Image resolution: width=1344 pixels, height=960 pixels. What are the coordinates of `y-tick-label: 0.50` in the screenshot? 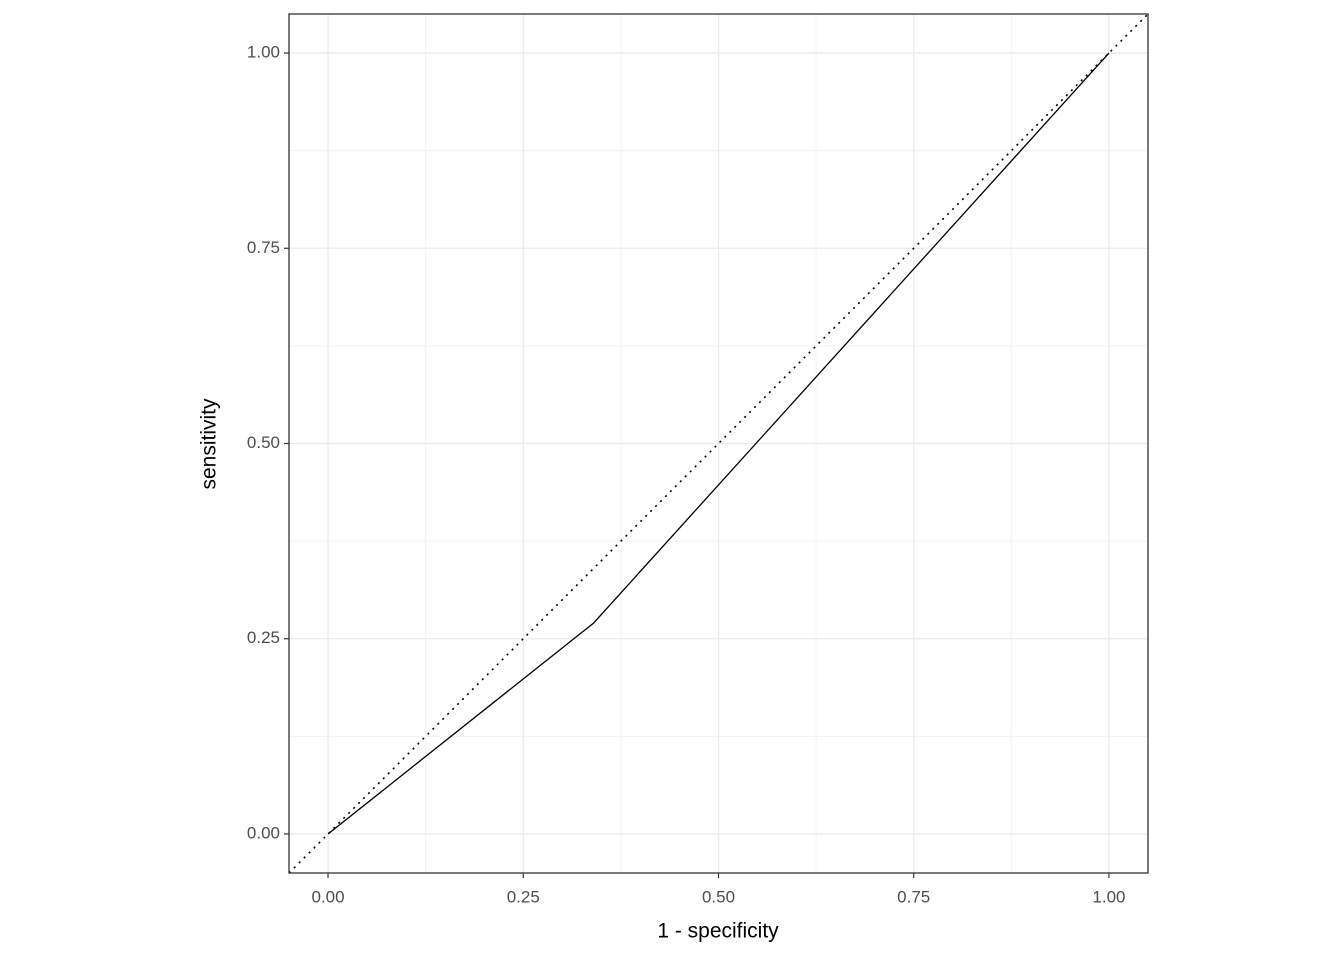 It's located at (263, 442).